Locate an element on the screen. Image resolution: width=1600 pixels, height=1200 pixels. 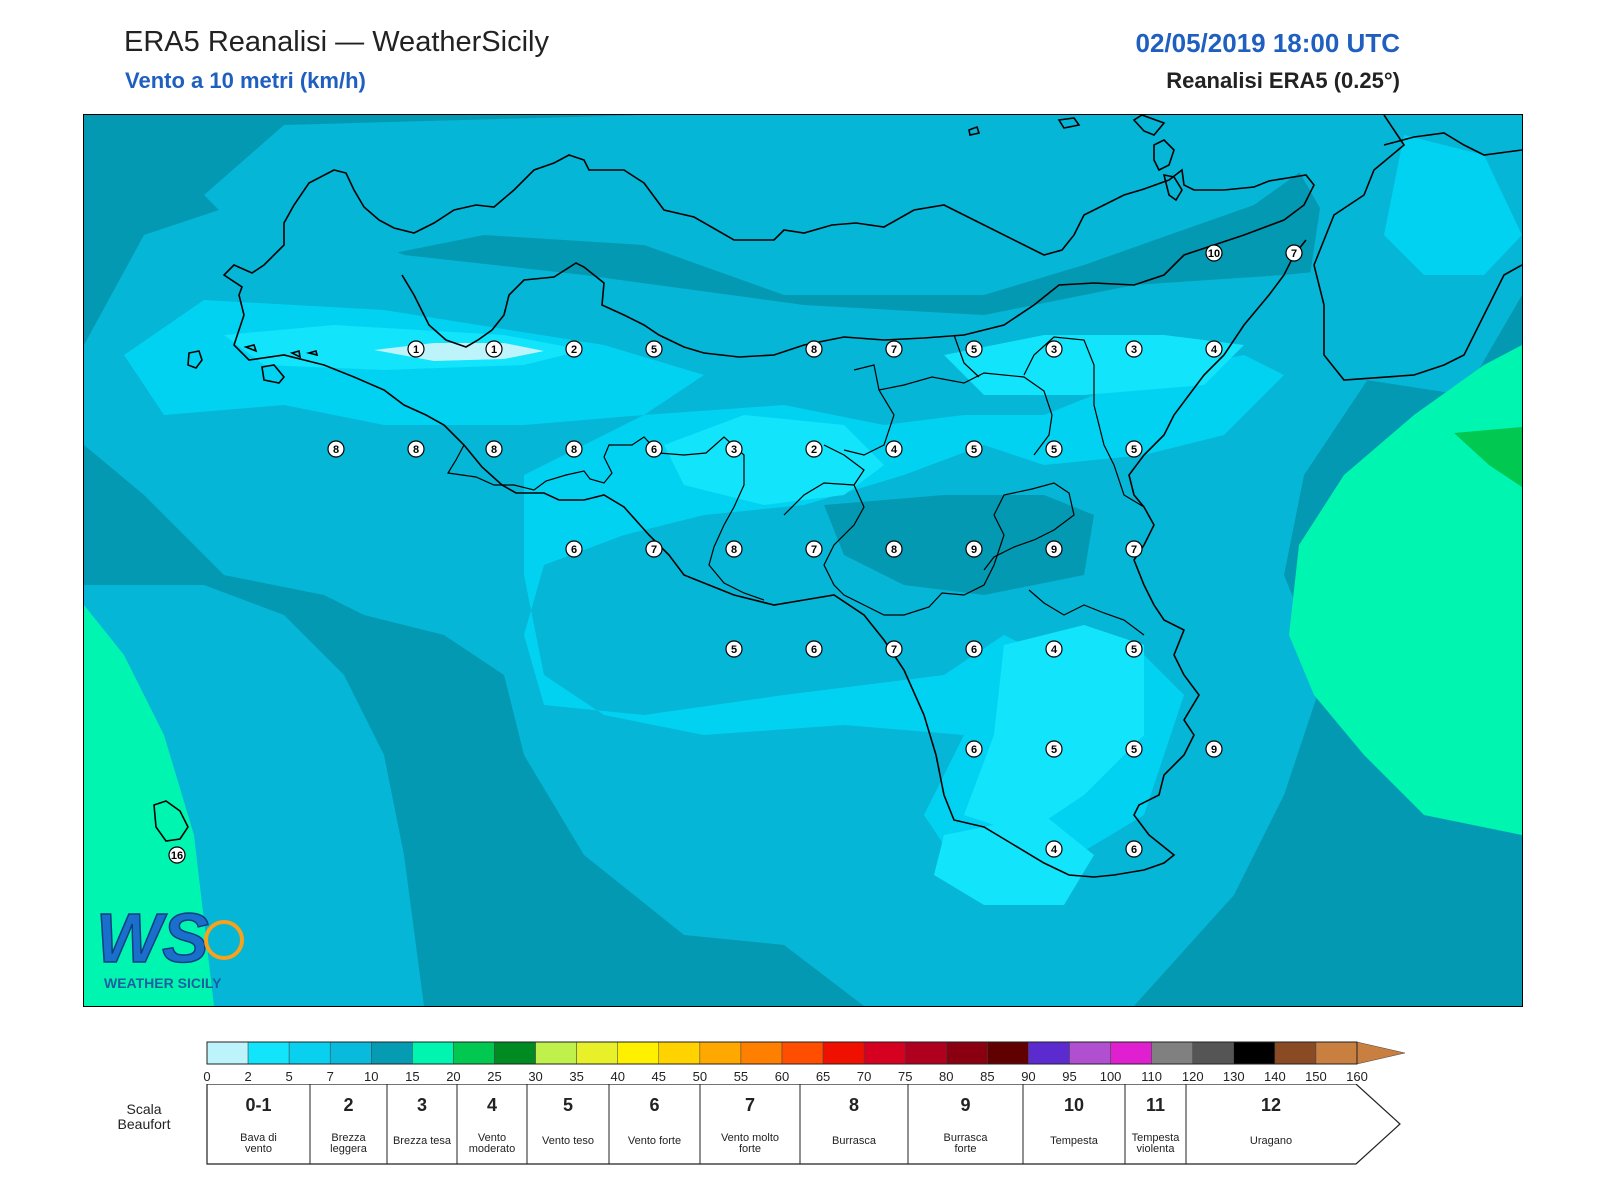
station-s24: 8 is located at coordinates (734, 549).